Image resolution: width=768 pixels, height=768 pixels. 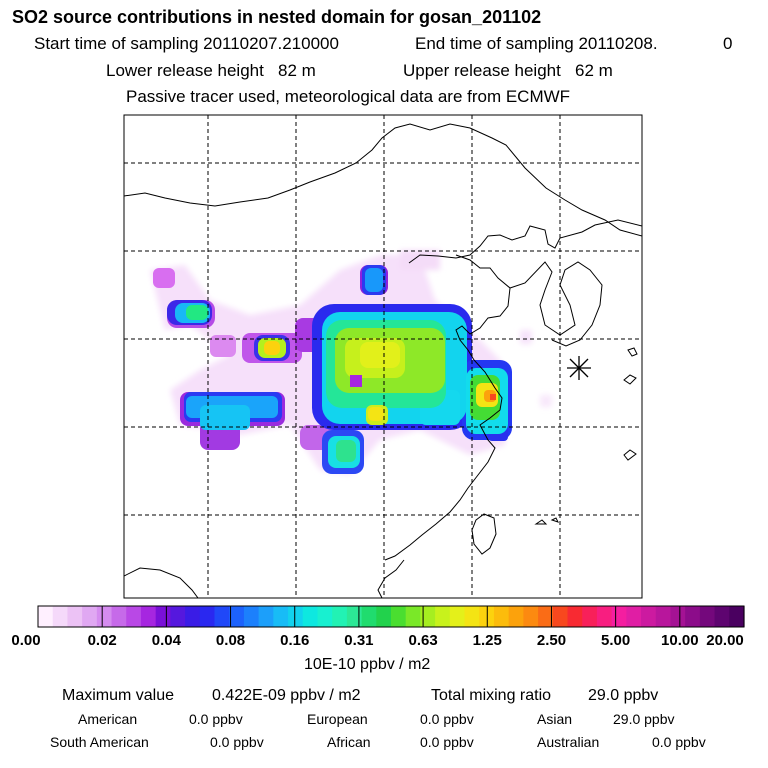 I want to click on max-value-label: Maximum value, so click(x=118, y=695).